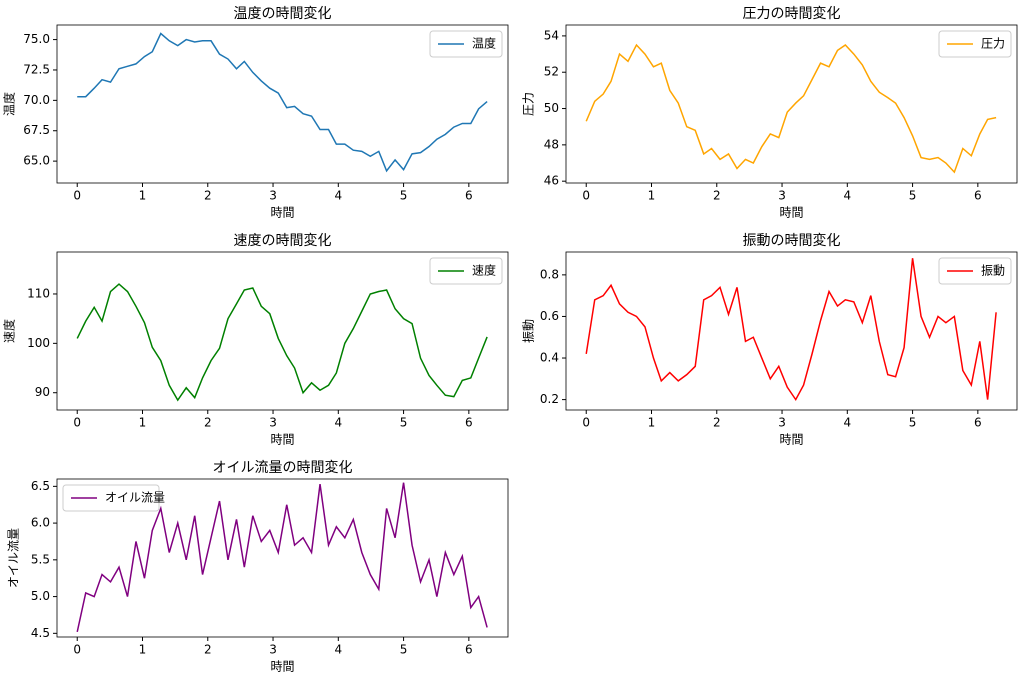 The height and width of the screenshot is (675, 1024). I want to click on subplot-title: 圧力の時間変化, so click(792, 13).